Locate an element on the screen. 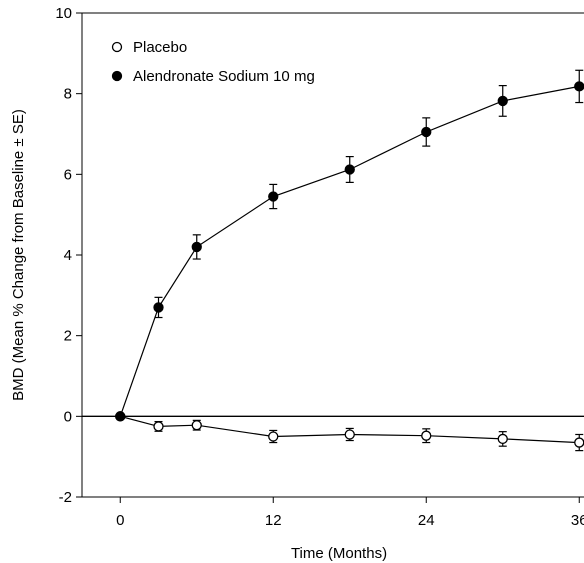 This screenshot has width=584, height=563. legend-label-placebo: Placebo is located at coordinates (160, 47).